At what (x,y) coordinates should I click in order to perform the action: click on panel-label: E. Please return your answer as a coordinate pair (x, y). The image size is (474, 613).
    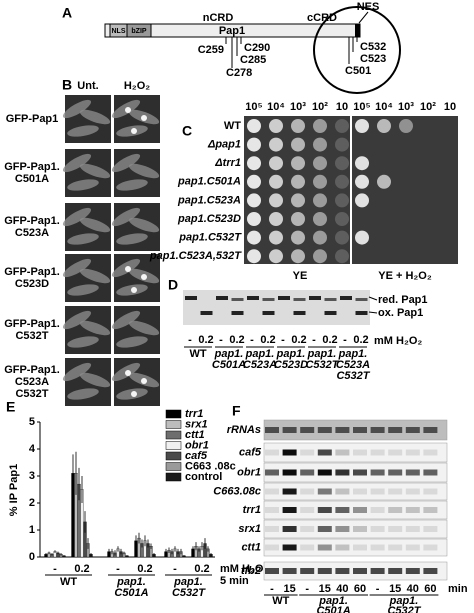
    Looking at the image, I should click on (10, 407).